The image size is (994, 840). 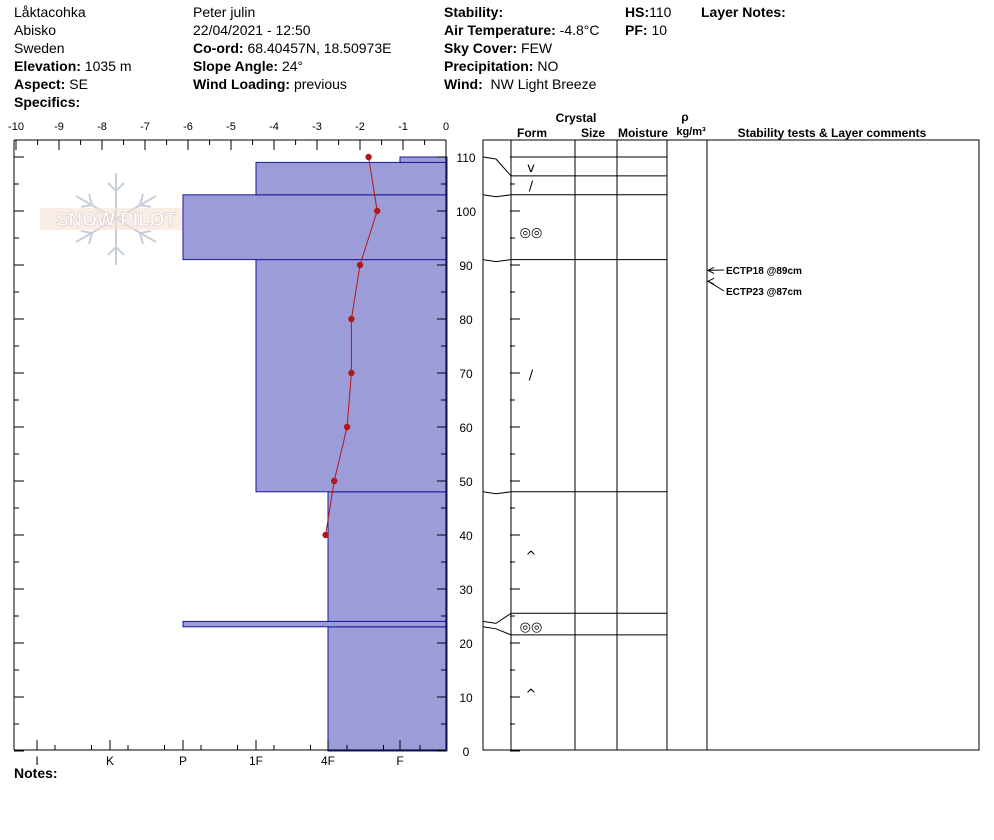 I want to click on height-tick-label: 60, so click(x=466, y=428).